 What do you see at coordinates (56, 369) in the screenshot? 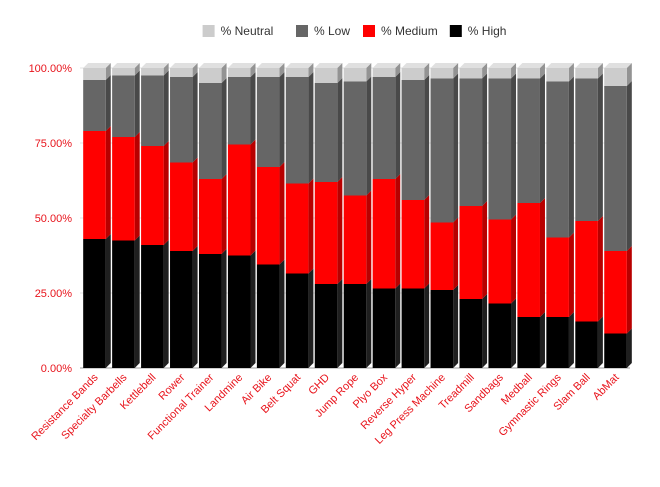
I see `y-tick-label: 0.00%` at bounding box center [56, 369].